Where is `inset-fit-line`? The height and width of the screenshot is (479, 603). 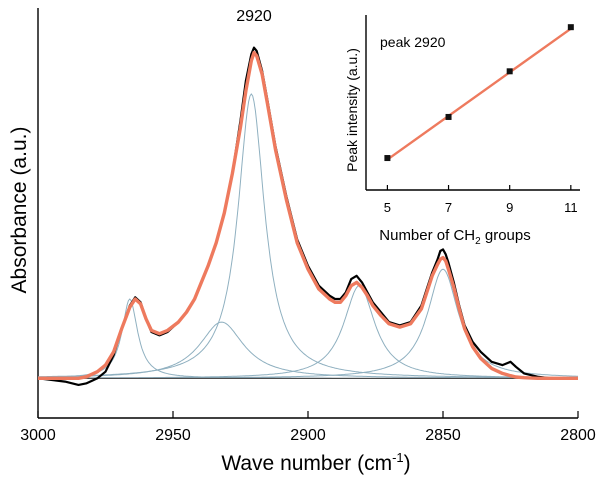
inset-fit-line is located at coordinates (479, 94).